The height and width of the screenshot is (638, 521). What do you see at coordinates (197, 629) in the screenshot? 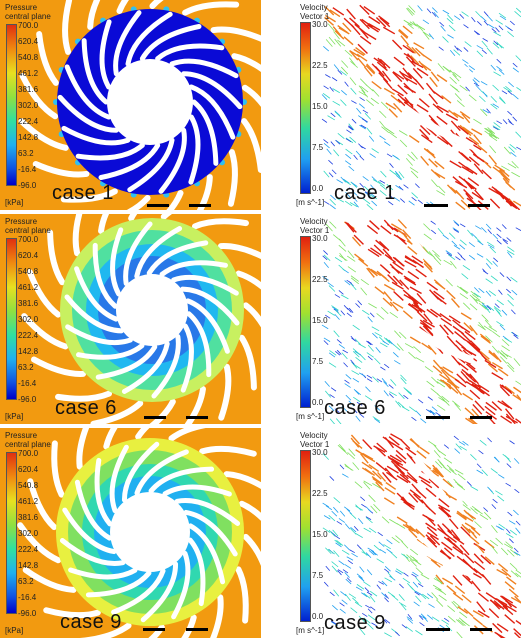
I see `scale-bar` at bounding box center [197, 629].